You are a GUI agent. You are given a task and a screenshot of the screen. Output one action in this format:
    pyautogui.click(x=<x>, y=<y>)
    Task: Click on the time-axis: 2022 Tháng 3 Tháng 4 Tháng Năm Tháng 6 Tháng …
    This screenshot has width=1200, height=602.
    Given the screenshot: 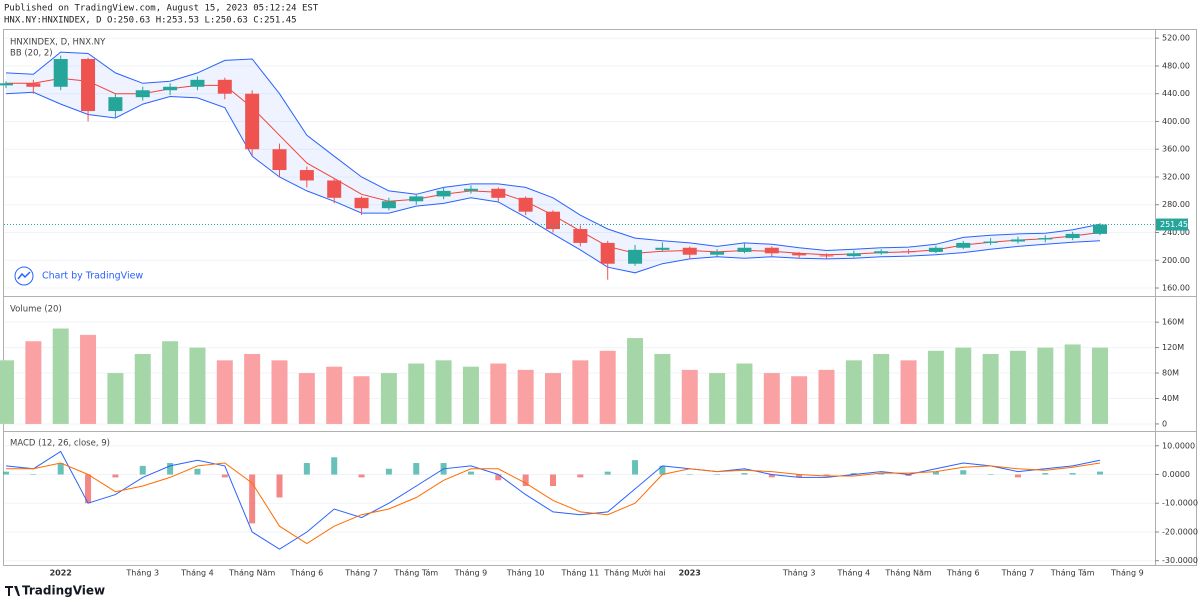 What is the action you would take?
    pyautogui.click(x=597, y=573)
    